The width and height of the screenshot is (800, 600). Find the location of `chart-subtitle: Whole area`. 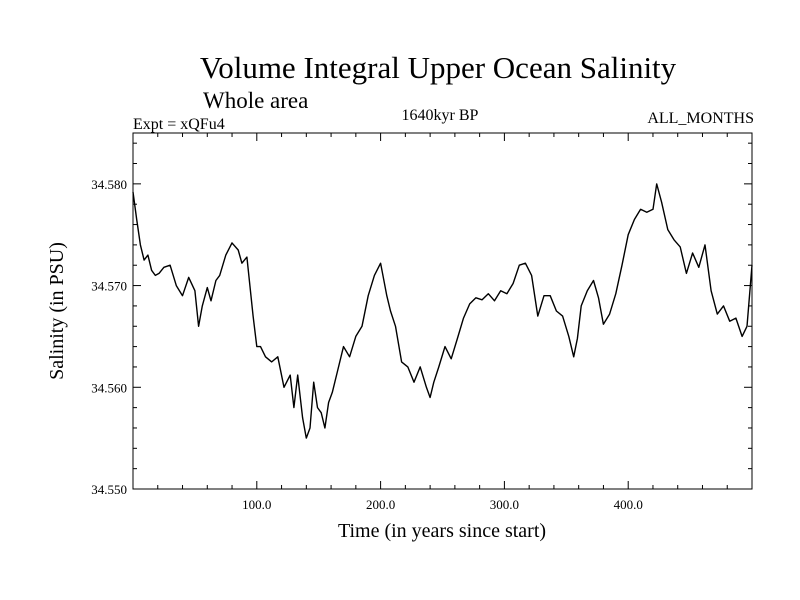

chart-subtitle: Whole area is located at coordinates (256, 100).